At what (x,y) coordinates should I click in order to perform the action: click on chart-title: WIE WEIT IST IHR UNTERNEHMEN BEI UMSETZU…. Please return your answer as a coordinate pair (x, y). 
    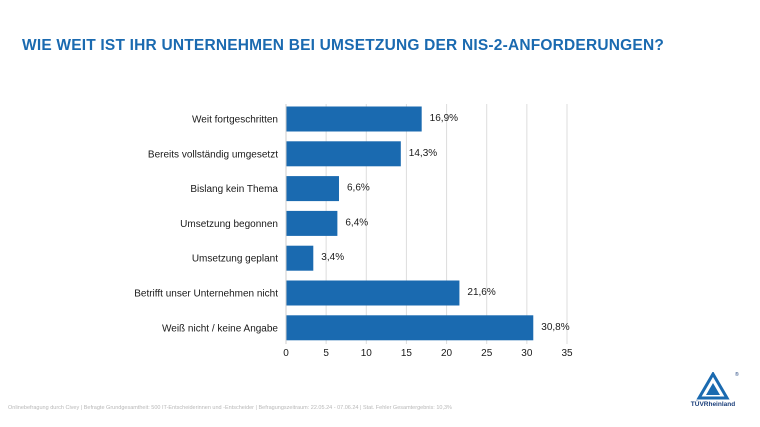
    Looking at the image, I should click on (343, 45).